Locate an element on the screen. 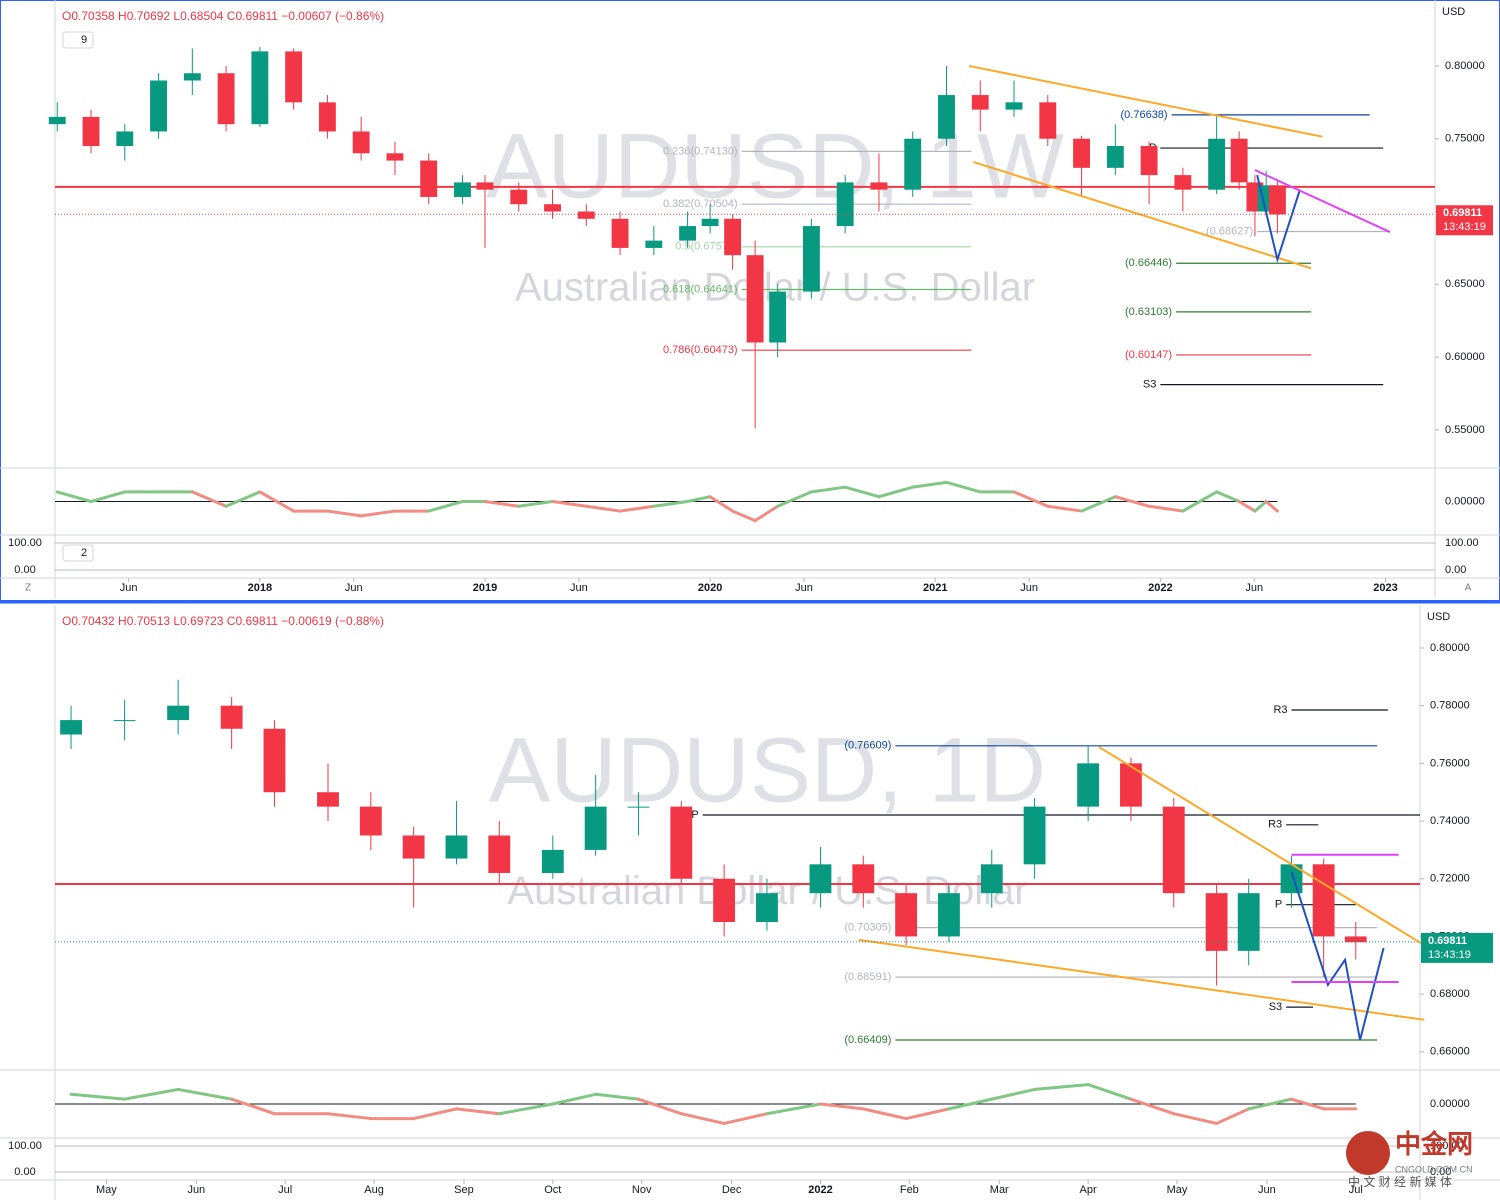 Image resolution: width=1500 pixels, height=1202 pixels. x-tick-label: 2020 is located at coordinates (710, 588).